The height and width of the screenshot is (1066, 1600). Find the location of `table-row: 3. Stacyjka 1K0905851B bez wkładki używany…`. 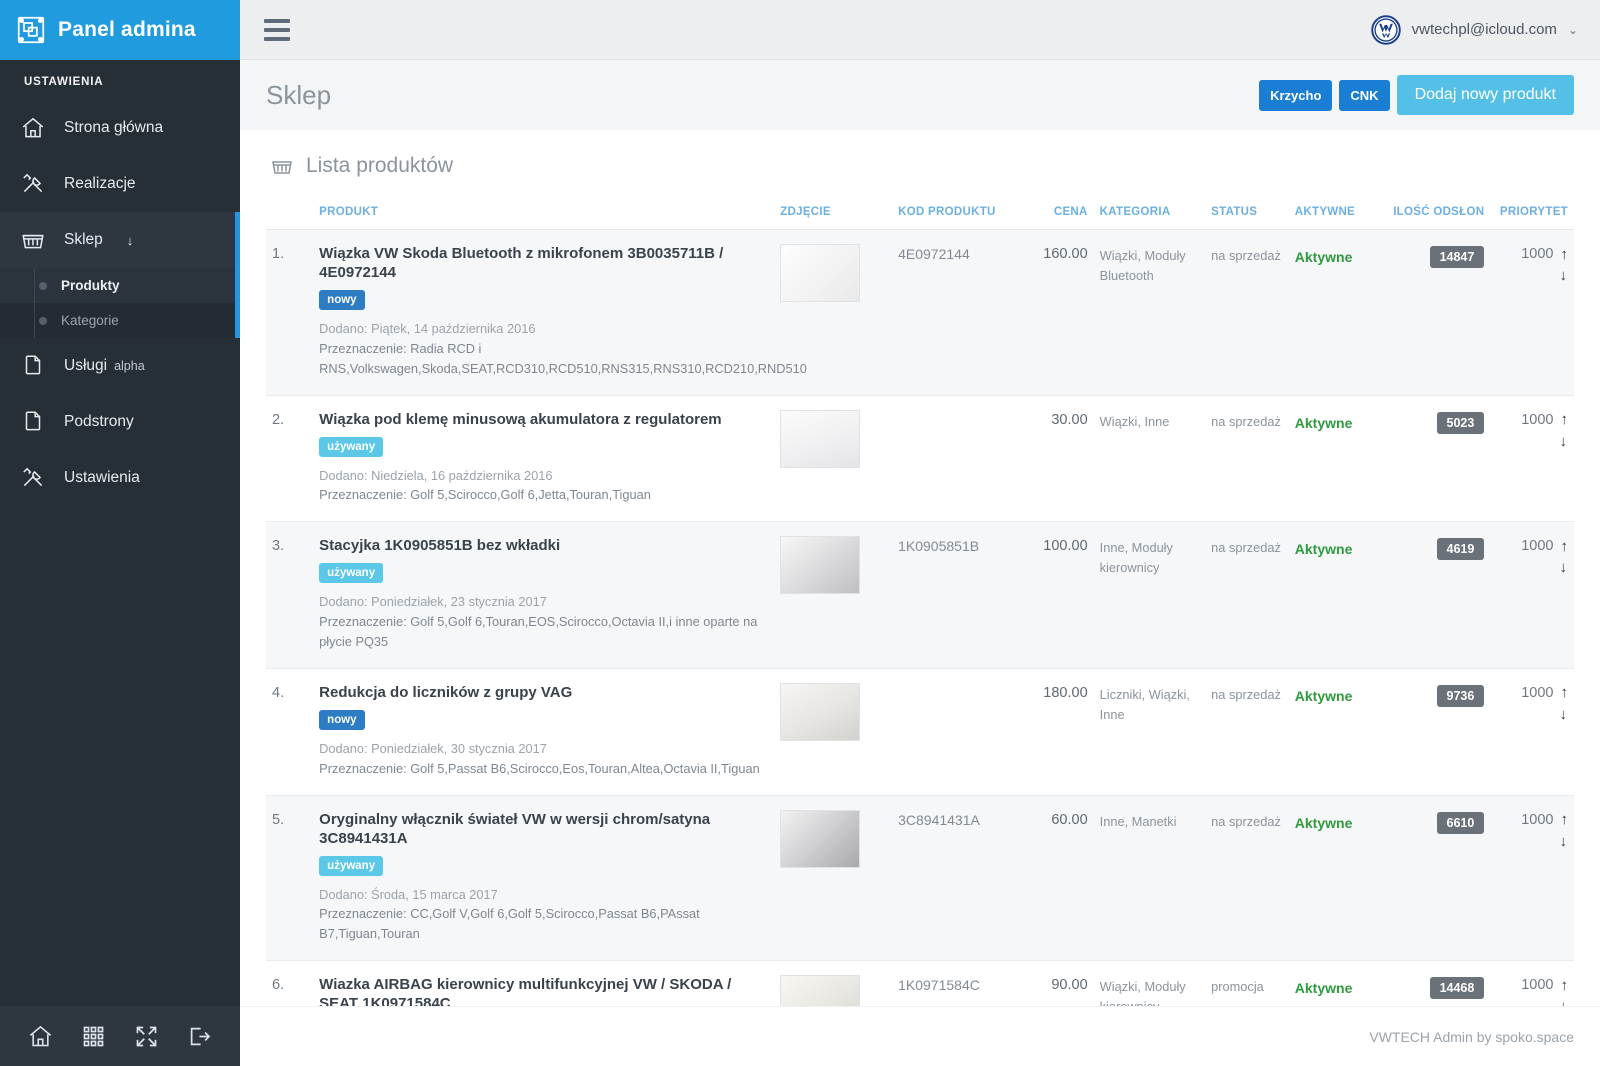

table-row: 3. Stacyjka 1K0905851B bez wkładki używany… is located at coordinates (920, 595).